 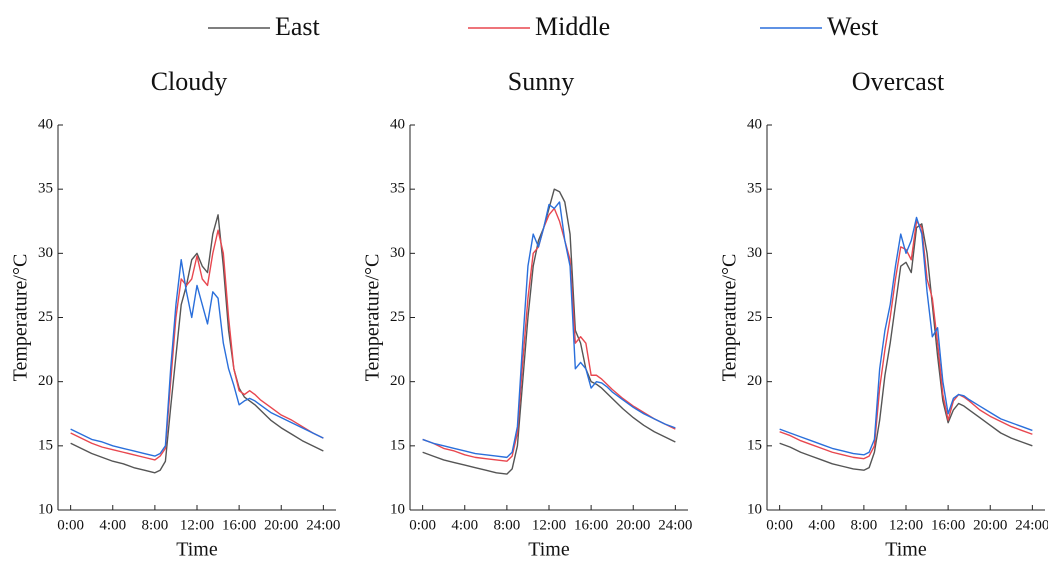 I want to click on panel-title: Overcast, so click(x=898, y=81).